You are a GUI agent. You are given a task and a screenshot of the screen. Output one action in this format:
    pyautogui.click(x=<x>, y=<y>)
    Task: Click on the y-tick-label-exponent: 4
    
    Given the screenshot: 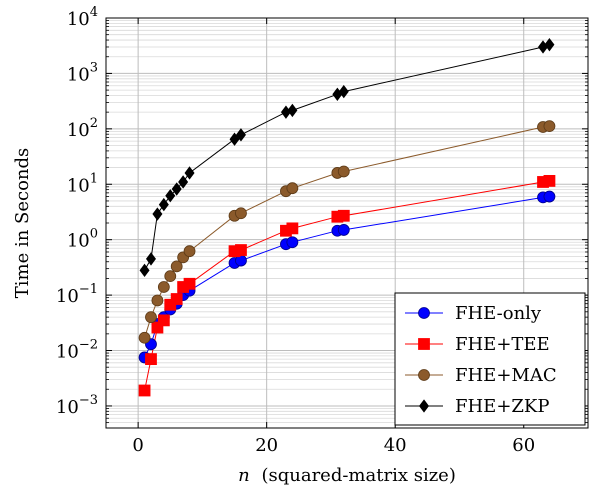 What is the action you would take?
    pyautogui.click(x=94, y=12)
    